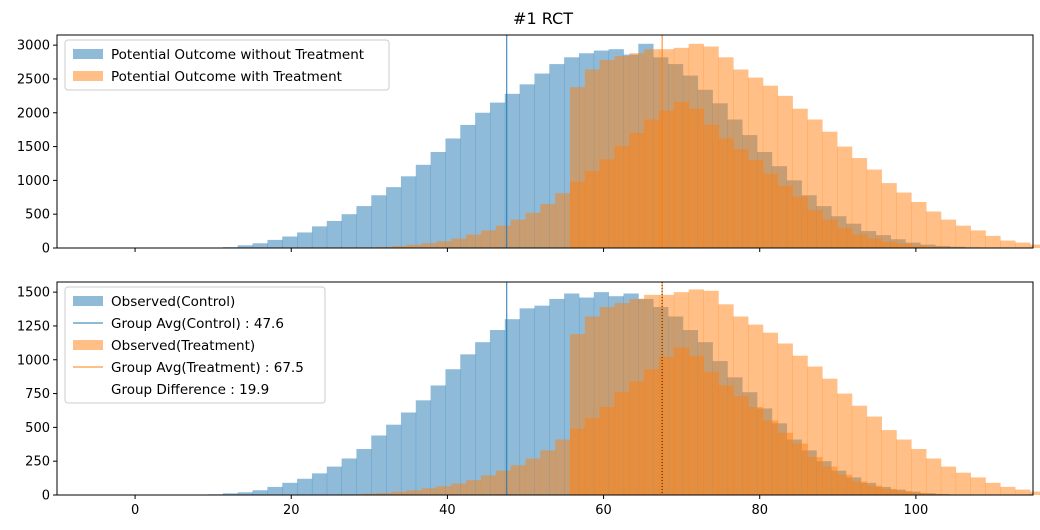 Image resolution: width=1040 pixels, height=530 pixels. Describe the element at coordinates (33, 181) in the screenshot. I see `y-tick-label: 1000` at that location.